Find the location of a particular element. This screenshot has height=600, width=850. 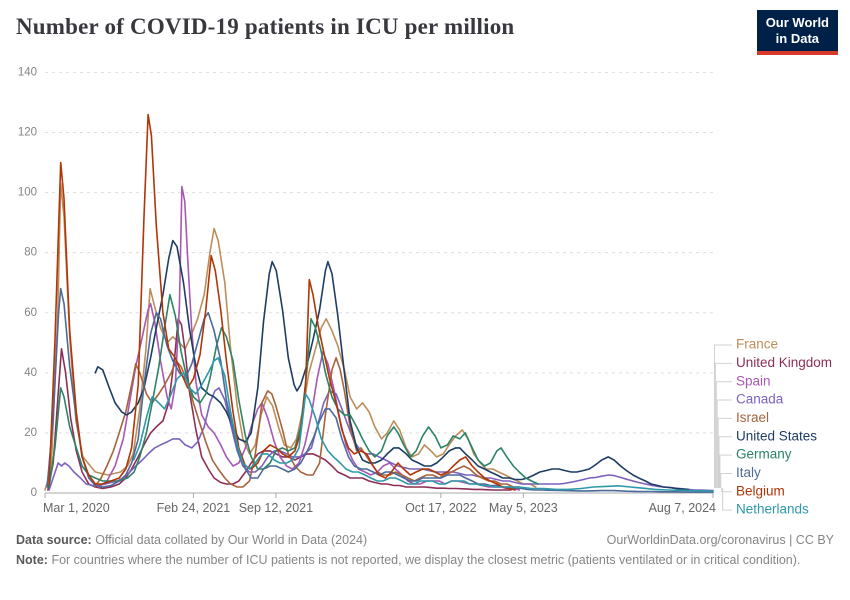

x-axis-tick-label: Oct 17, 2022 is located at coordinates (441, 508).